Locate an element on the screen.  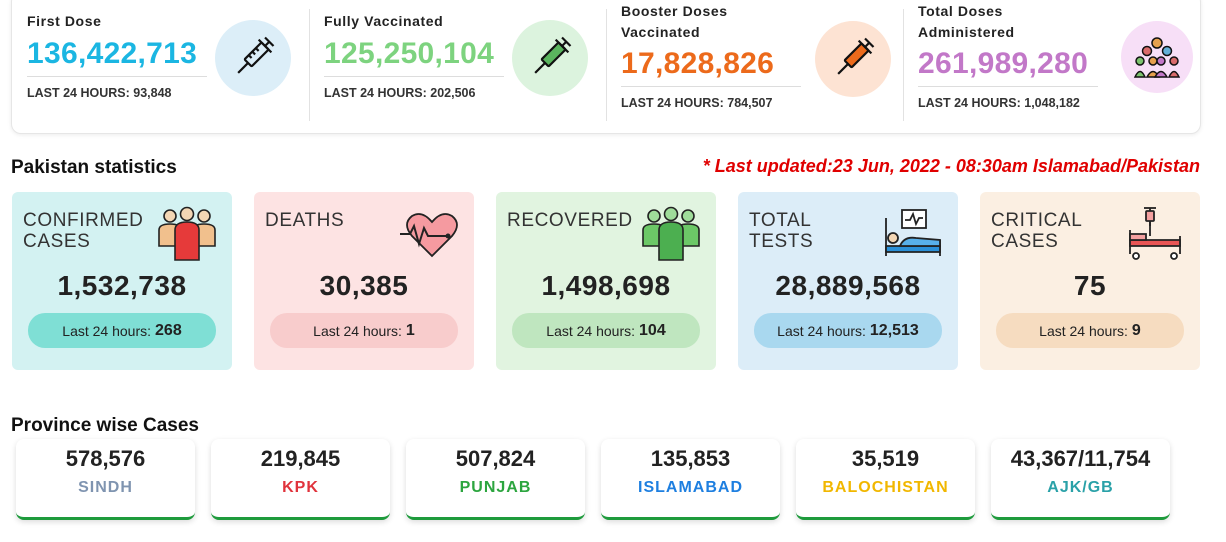
vac-title: Booster Doses Vaccinated is located at coordinates (674, 21).